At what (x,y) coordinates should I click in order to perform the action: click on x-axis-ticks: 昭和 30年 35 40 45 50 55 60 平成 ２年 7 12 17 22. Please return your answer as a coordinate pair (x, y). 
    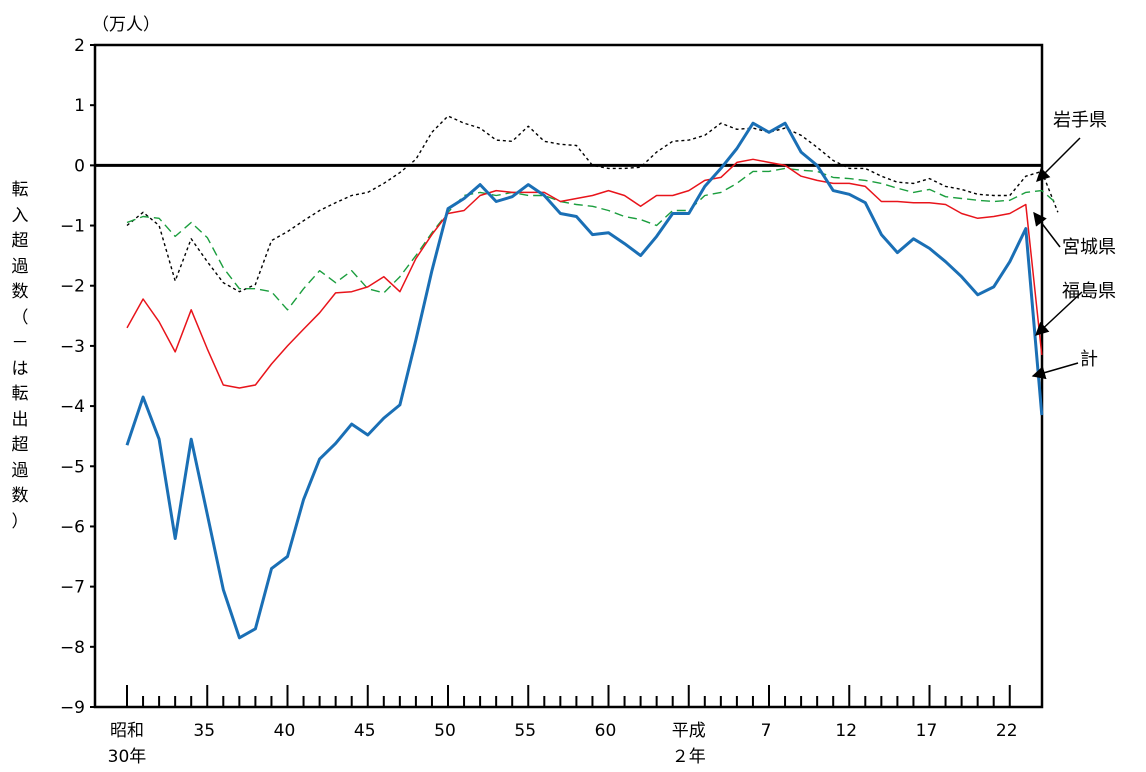
    Looking at the image, I should click on (563, 726).